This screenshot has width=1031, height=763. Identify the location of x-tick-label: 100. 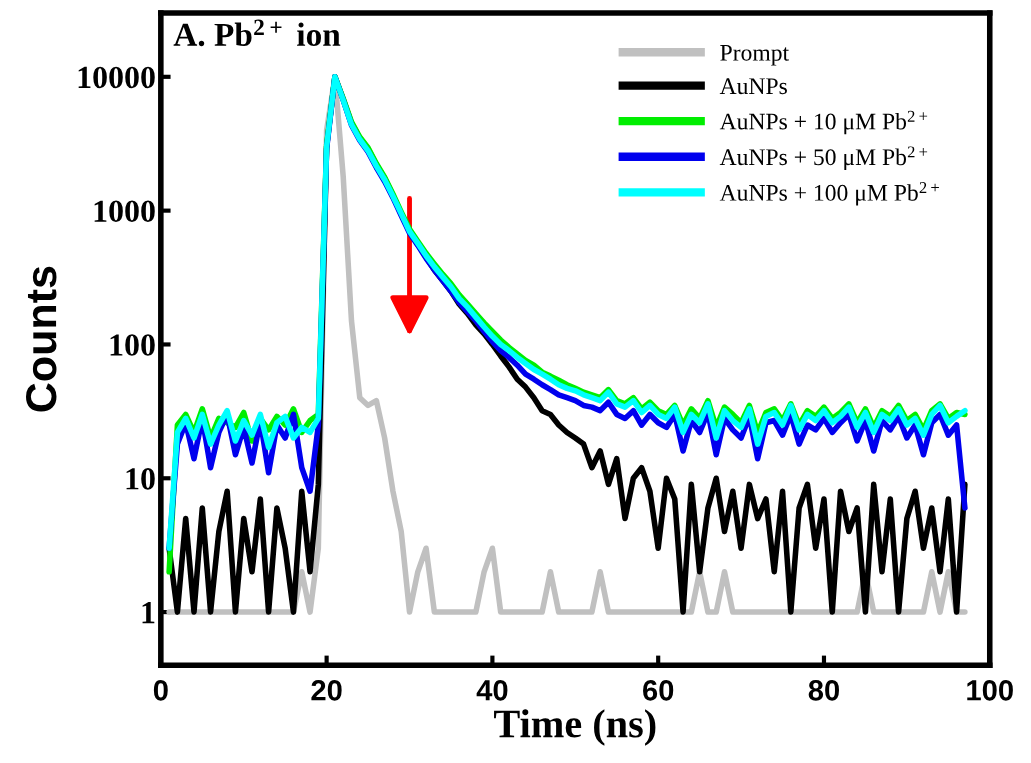
(990, 690).